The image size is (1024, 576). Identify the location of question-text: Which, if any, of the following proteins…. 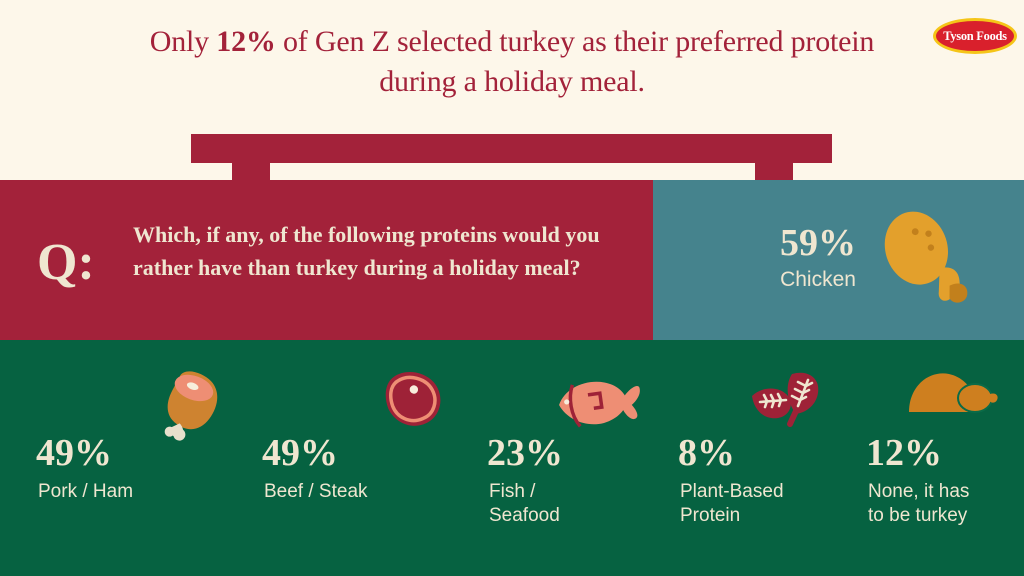
(366, 251).